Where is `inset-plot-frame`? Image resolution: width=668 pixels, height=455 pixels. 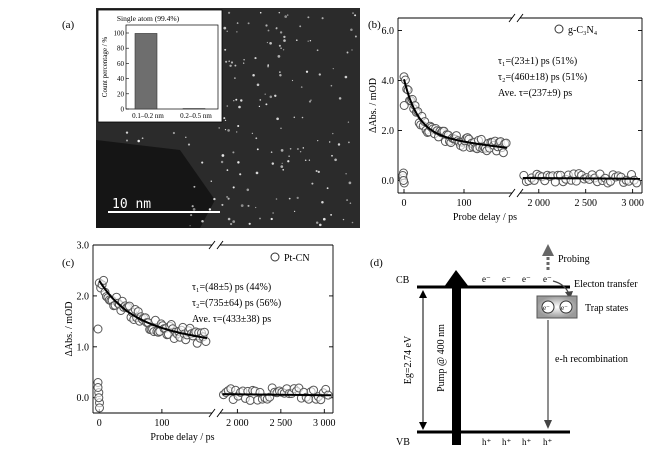
inset-plot-frame is located at coordinates (172, 67).